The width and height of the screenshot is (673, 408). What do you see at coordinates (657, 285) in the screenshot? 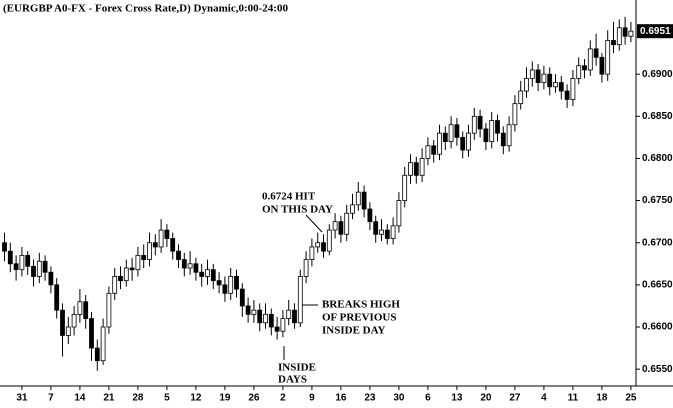
I see `y-tick-label: 0.6650` at bounding box center [657, 285].